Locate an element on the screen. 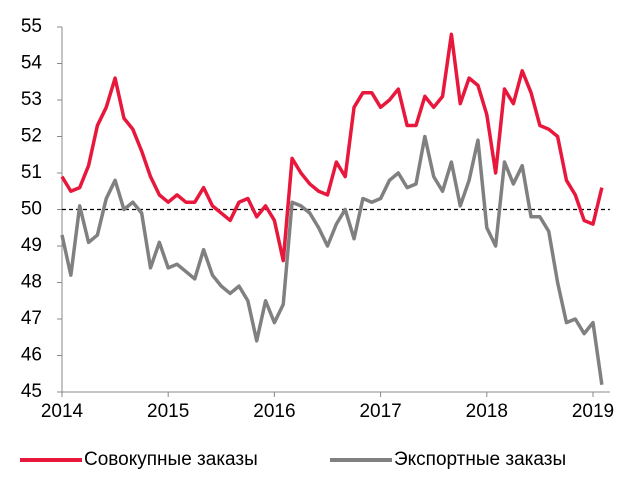  y-tick-label: 52 is located at coordinates (31, 136).